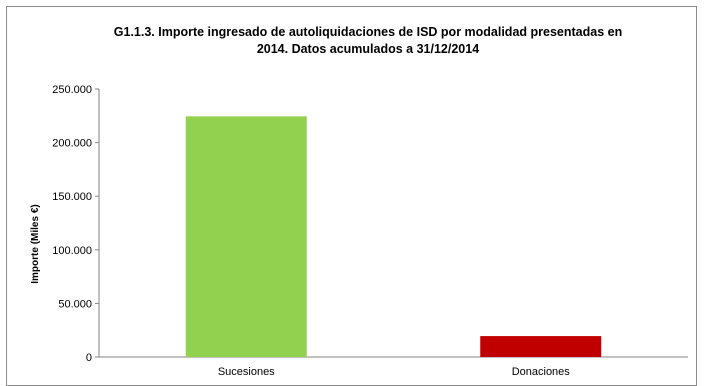 The height and width of the screenshot is (386, 704). I want to click on y-tick-label: 200.000, so click(72, 144).